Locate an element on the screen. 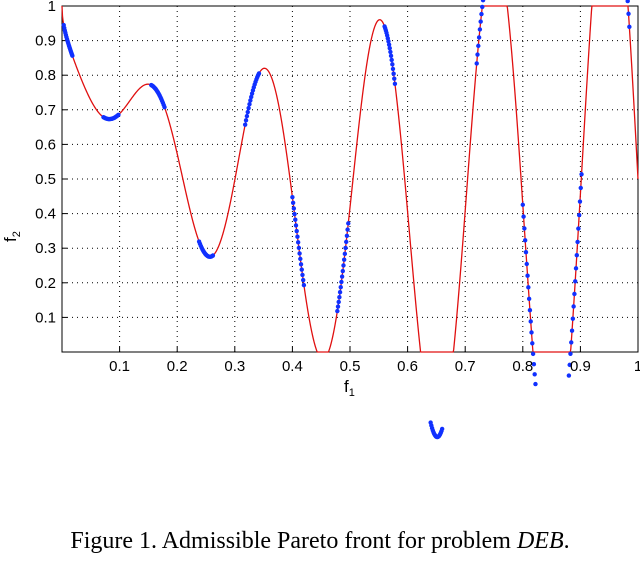 This screenshot has height=587, width=640. x-tick-label: 0.6 is located at coordinates (407, 366).